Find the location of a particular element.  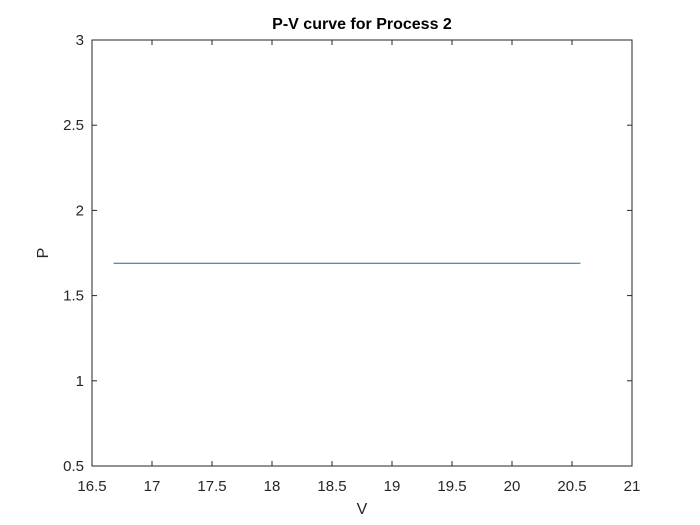

x-axis-label: V is located at coordinates (362, 509).